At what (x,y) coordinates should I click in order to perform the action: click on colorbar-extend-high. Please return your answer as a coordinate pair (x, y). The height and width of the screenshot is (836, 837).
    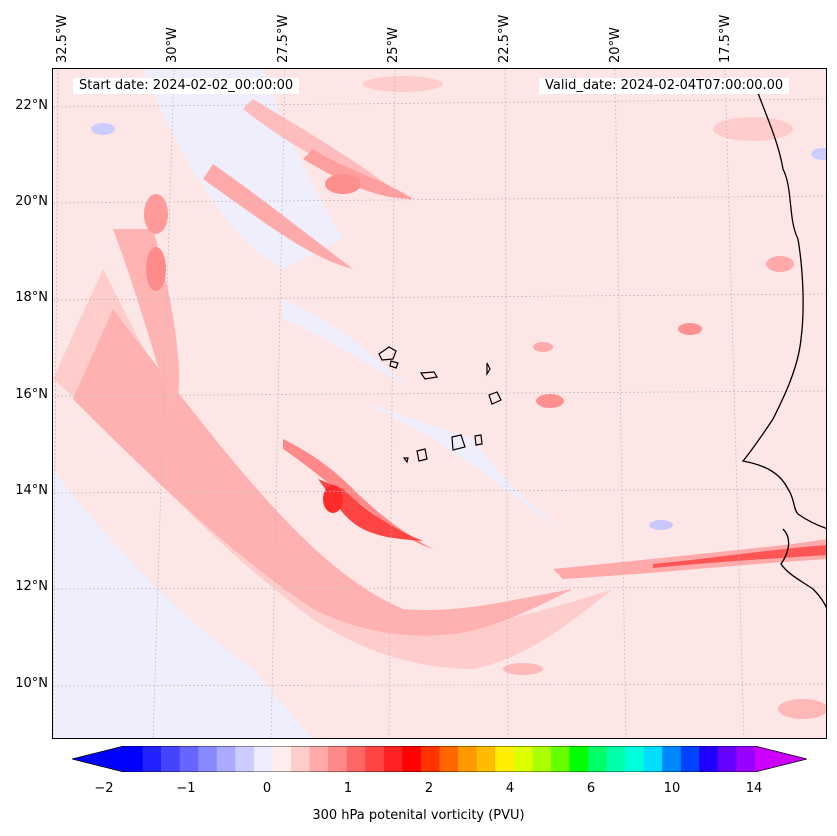
    Looking at the image, I should click on (781, 759).